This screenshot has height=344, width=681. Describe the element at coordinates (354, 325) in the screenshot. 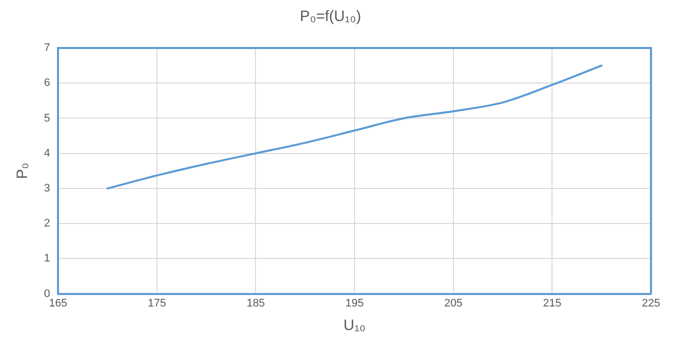

I see `x-axis-title: U₁₀` at that location.